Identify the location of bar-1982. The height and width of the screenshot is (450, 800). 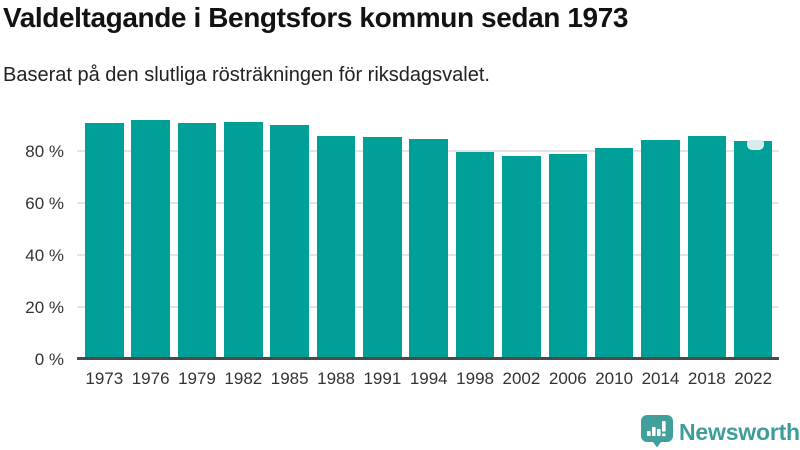
(243, 240).